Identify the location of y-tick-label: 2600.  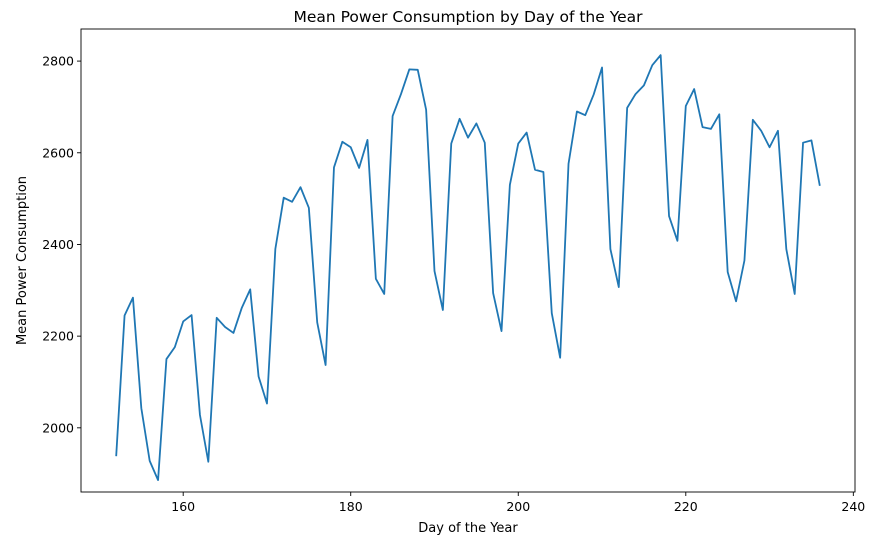
(58, 152).